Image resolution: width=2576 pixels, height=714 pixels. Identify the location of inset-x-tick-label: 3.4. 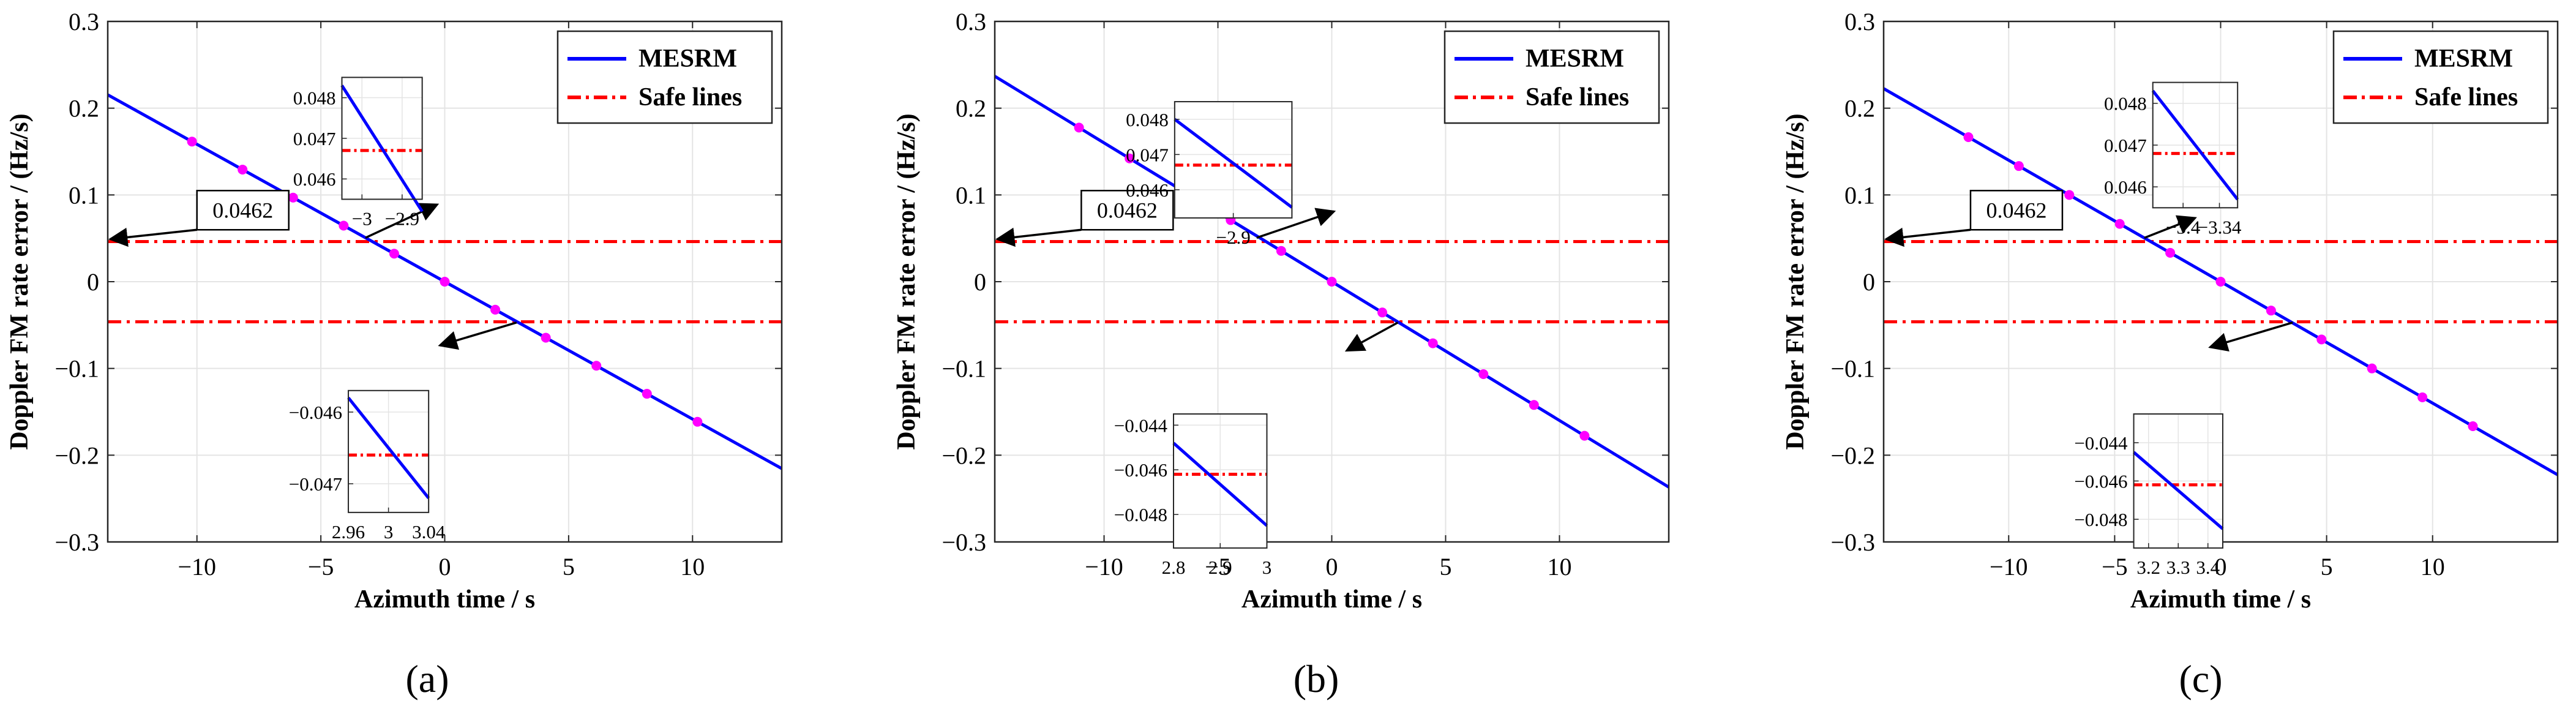
(2208, 567).